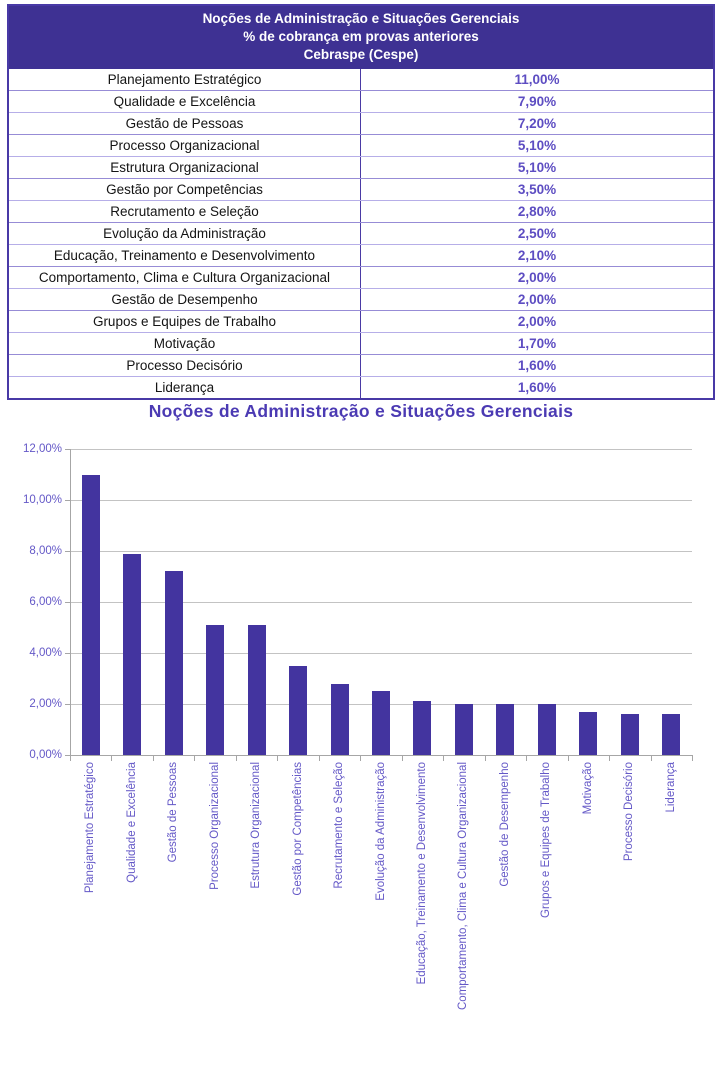 This screenshot has height=1069, width=722. I want to click on table-cell-topic: Gestão de Desempenho, so click(185, 299).